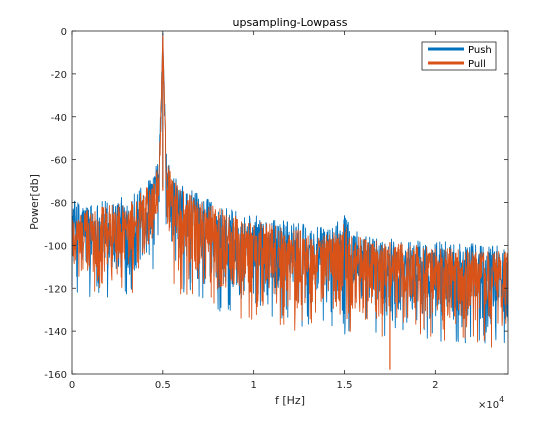 The width and height of the screenshot is (560, 424). Describe the element at coordinates (59, 118) in the screenshot. I see `y-tick-label: -40` at that location.